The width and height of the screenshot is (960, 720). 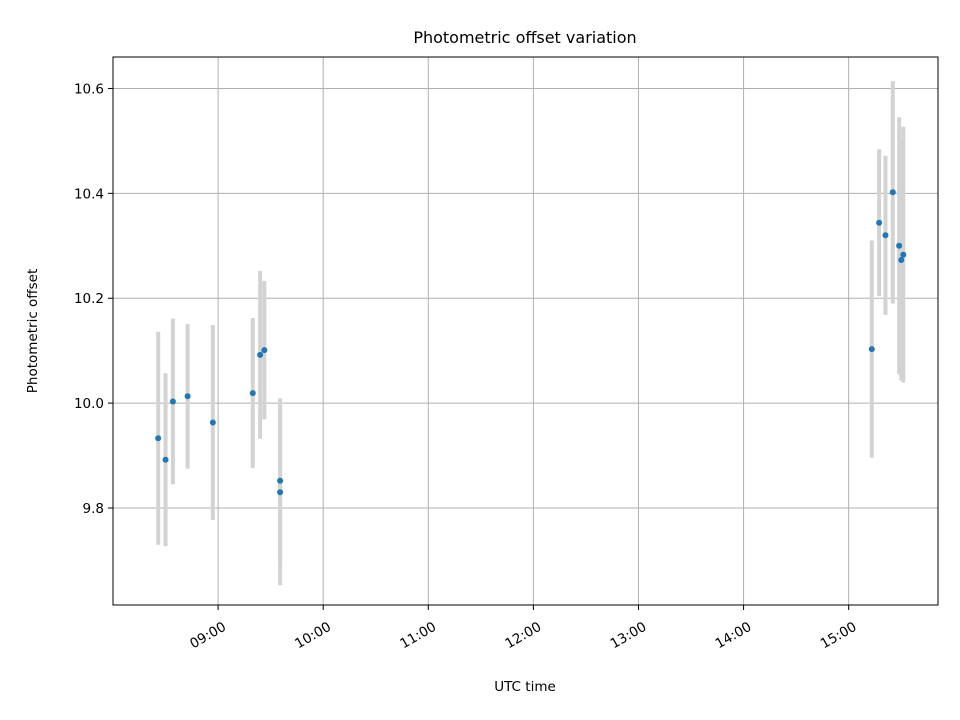 I want to click on x-tick-label: 11:00, so click(x=418, y=635).